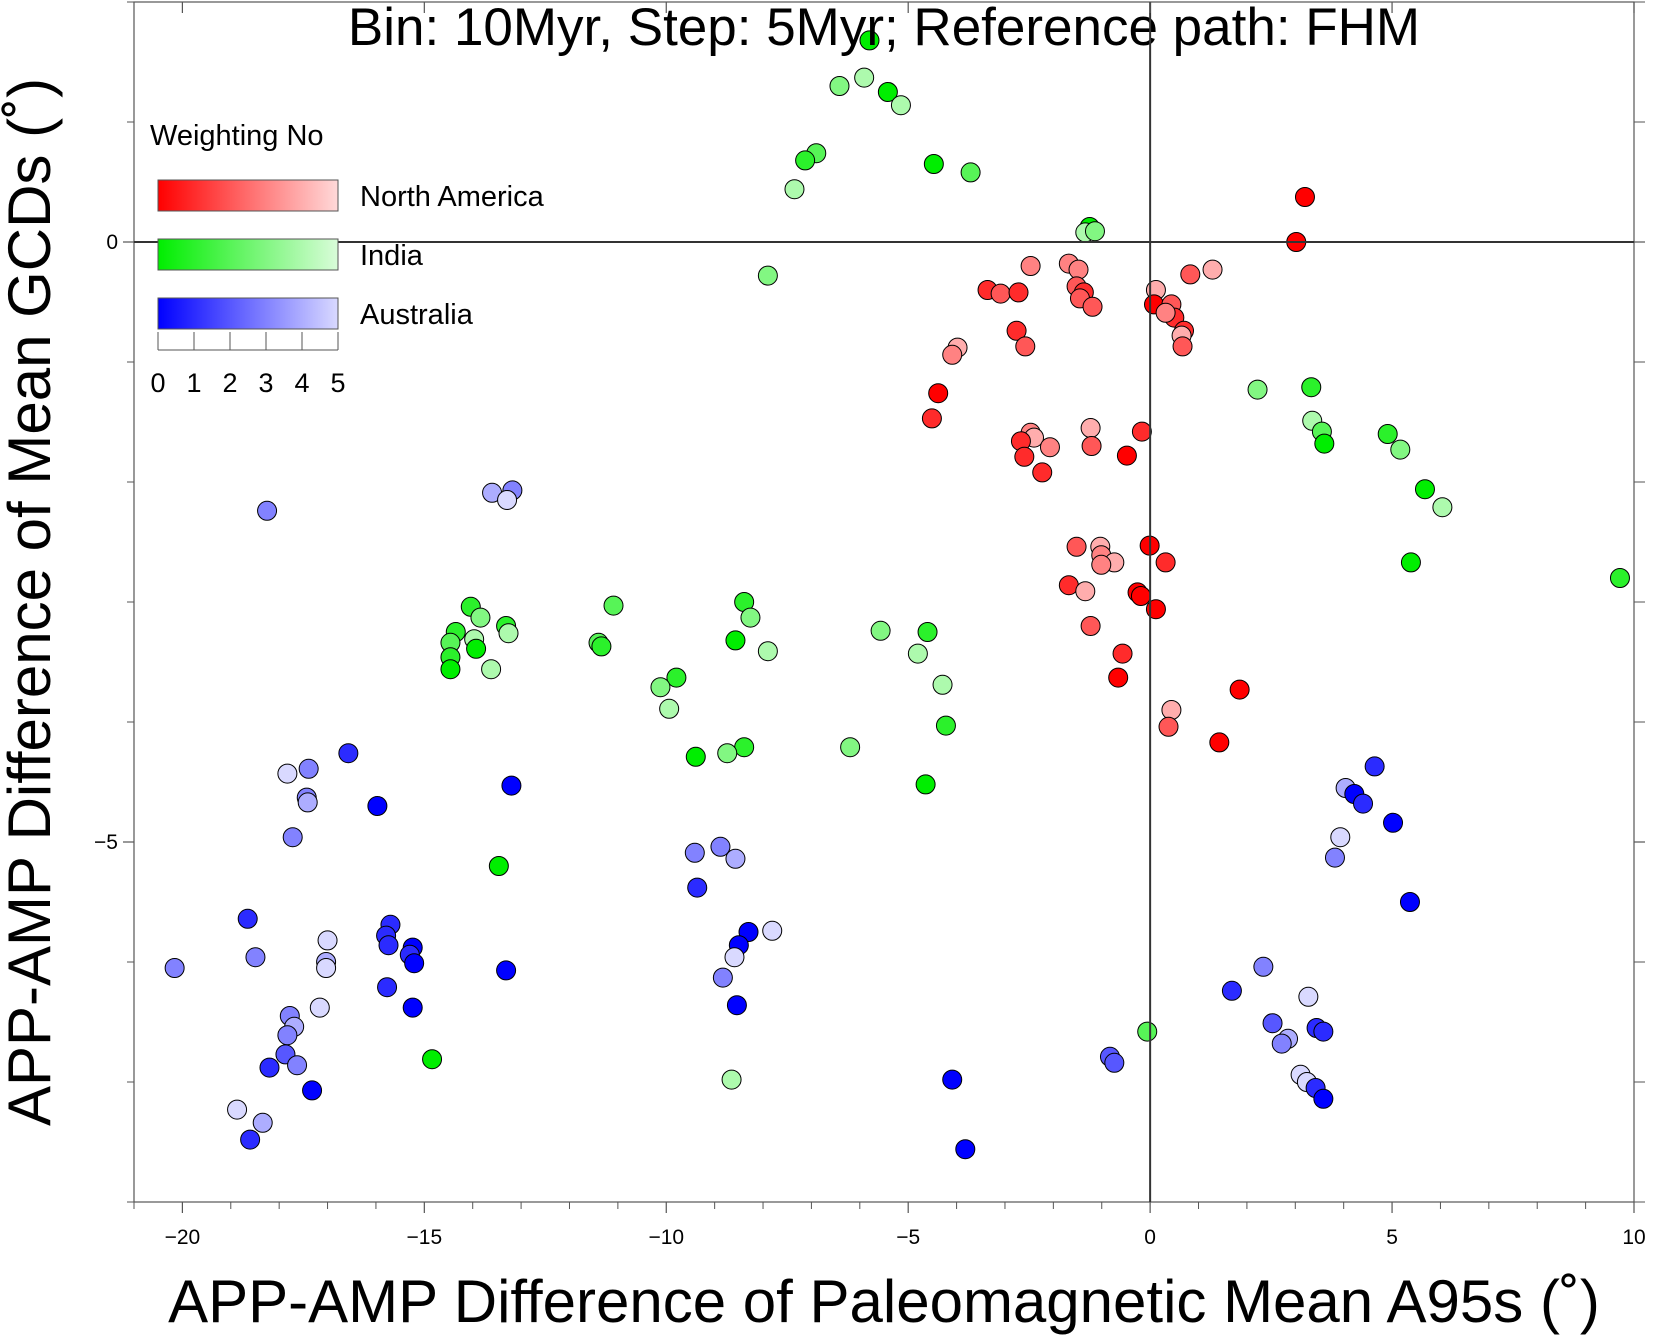 This screenshot has height=1340, width=1680. What do you see at coordinates (1150, 1237) in the screenshot?
I see `x-tick-label: 0` at bounding box center [1150, 1237].